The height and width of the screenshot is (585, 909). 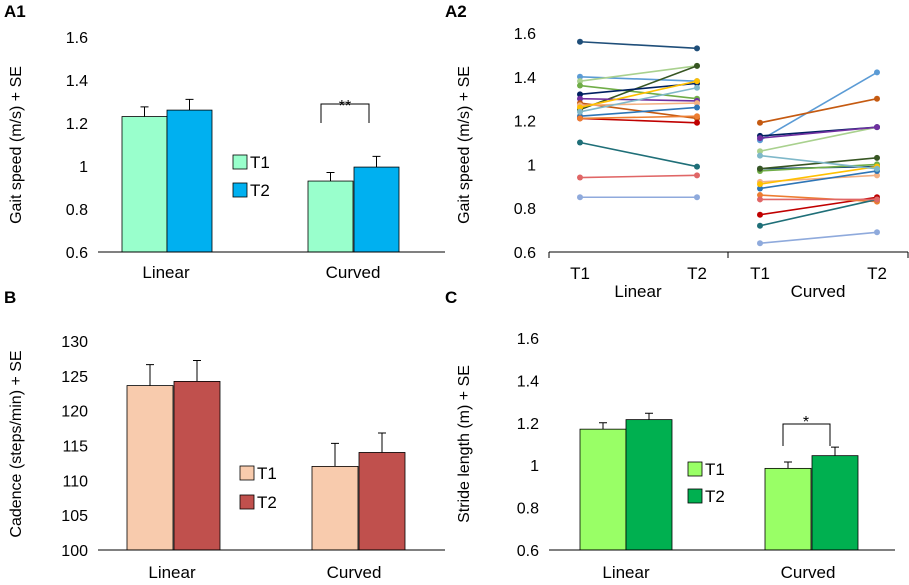 What do you see at coordinates (580, 41) in the screenshot?
I see `point-0-linear-t1` at bounding box center [580, 41].